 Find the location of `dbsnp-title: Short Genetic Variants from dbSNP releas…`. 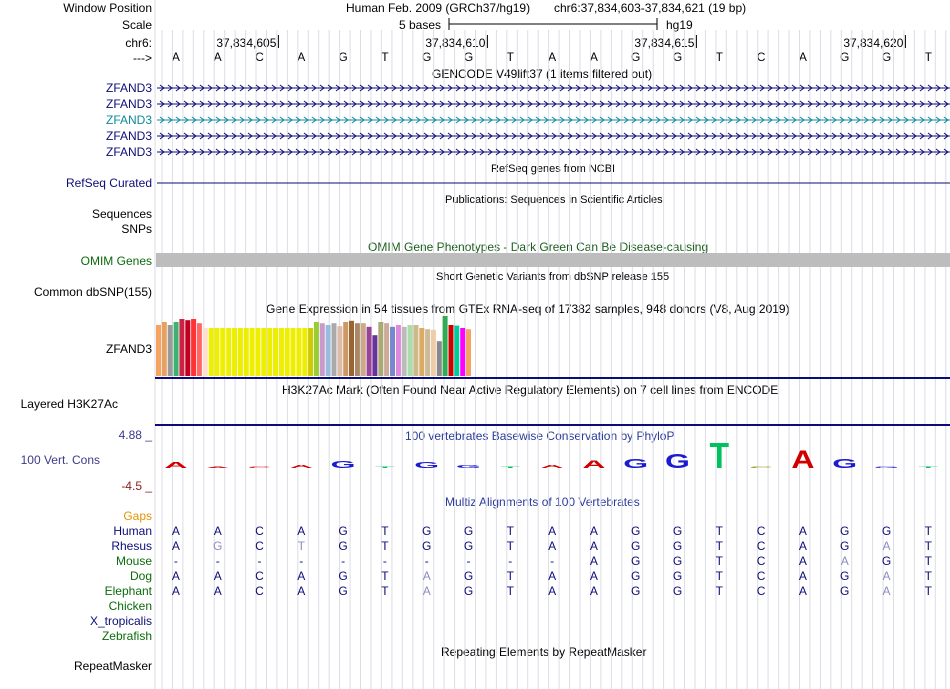

dbsnp-title: Short Genetic Variants from dbSNP releas… is located at coordinates (553, 277).